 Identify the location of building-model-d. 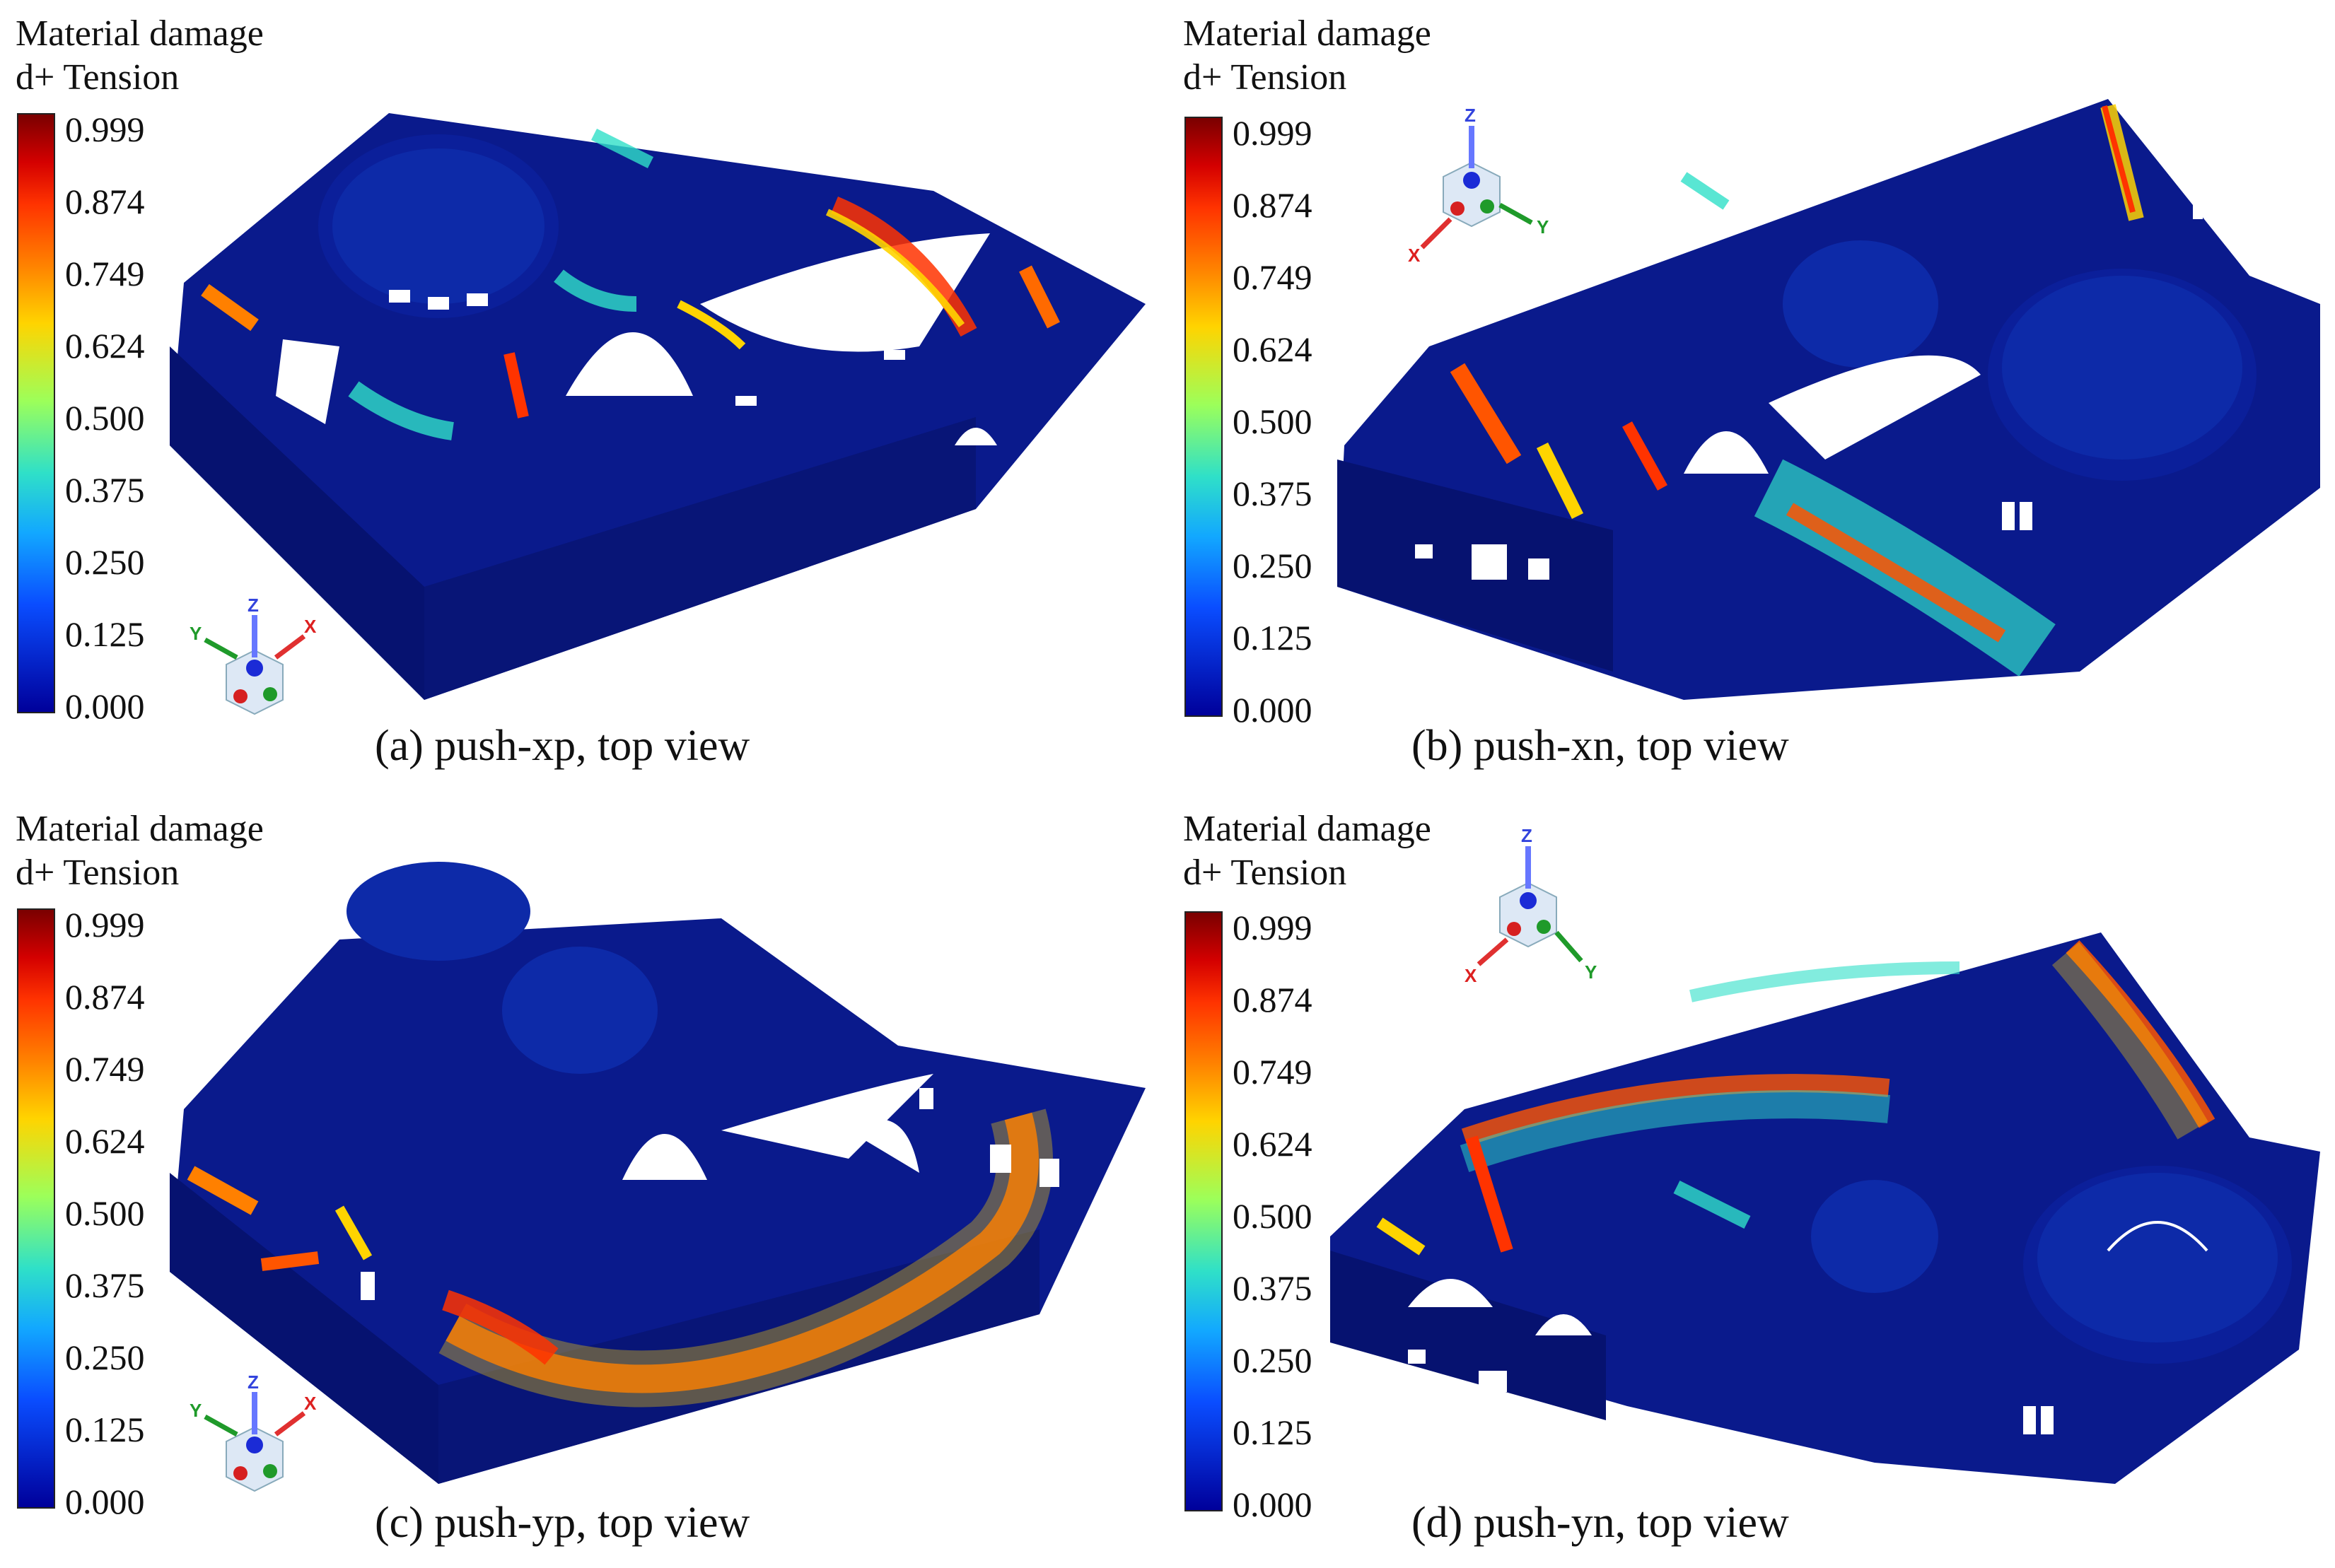
(1825, 1208).